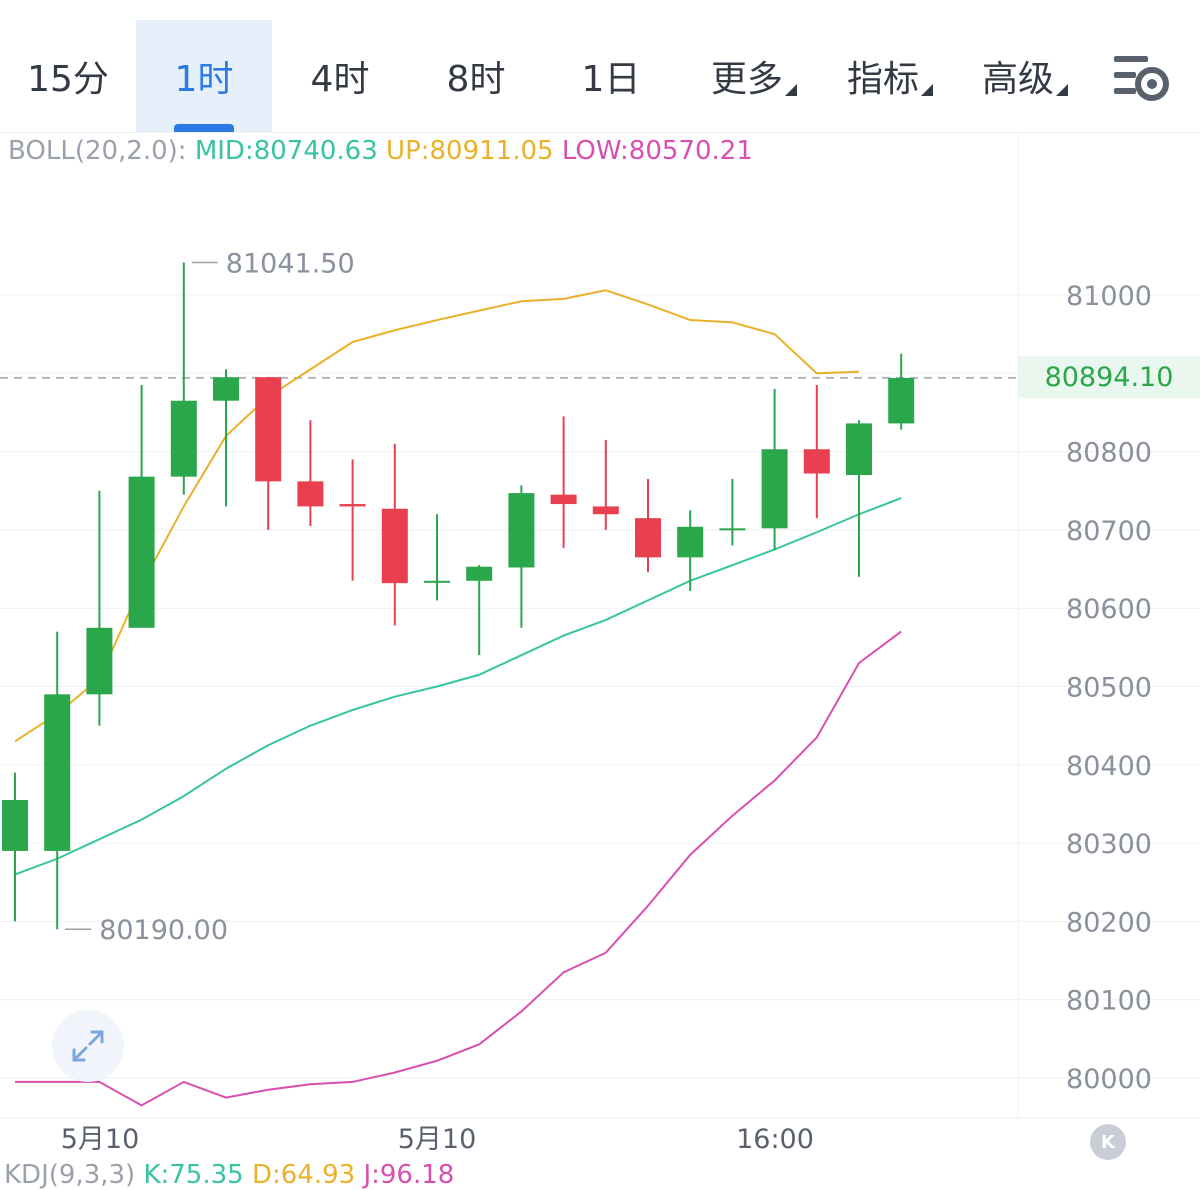 This screenshot has width=1200, height=1190. I want to click on kdj-j-value: J:96.18, so click(409, 1175).